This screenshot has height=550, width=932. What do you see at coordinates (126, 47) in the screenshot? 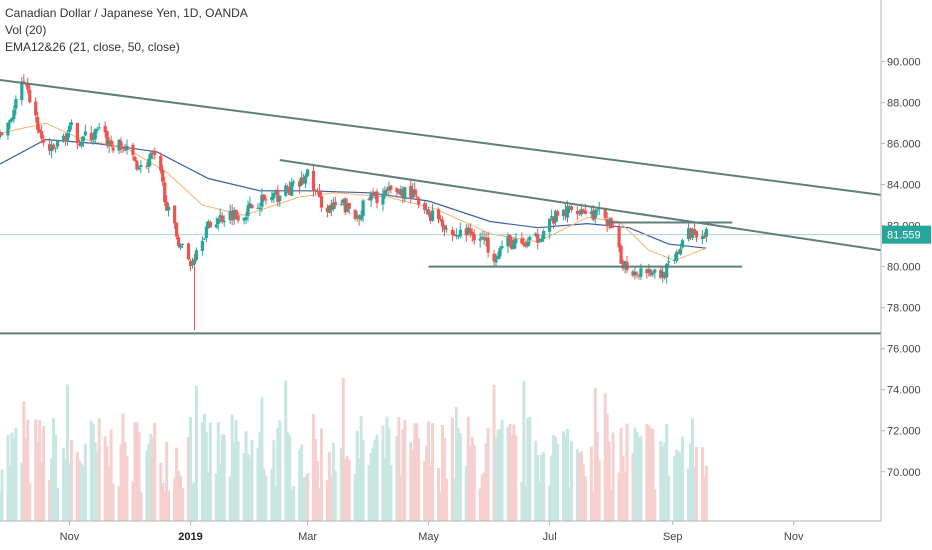
I see `legend-ema: EMA12&26 (21, close, 50, close)` at bounding box center [126, 47].